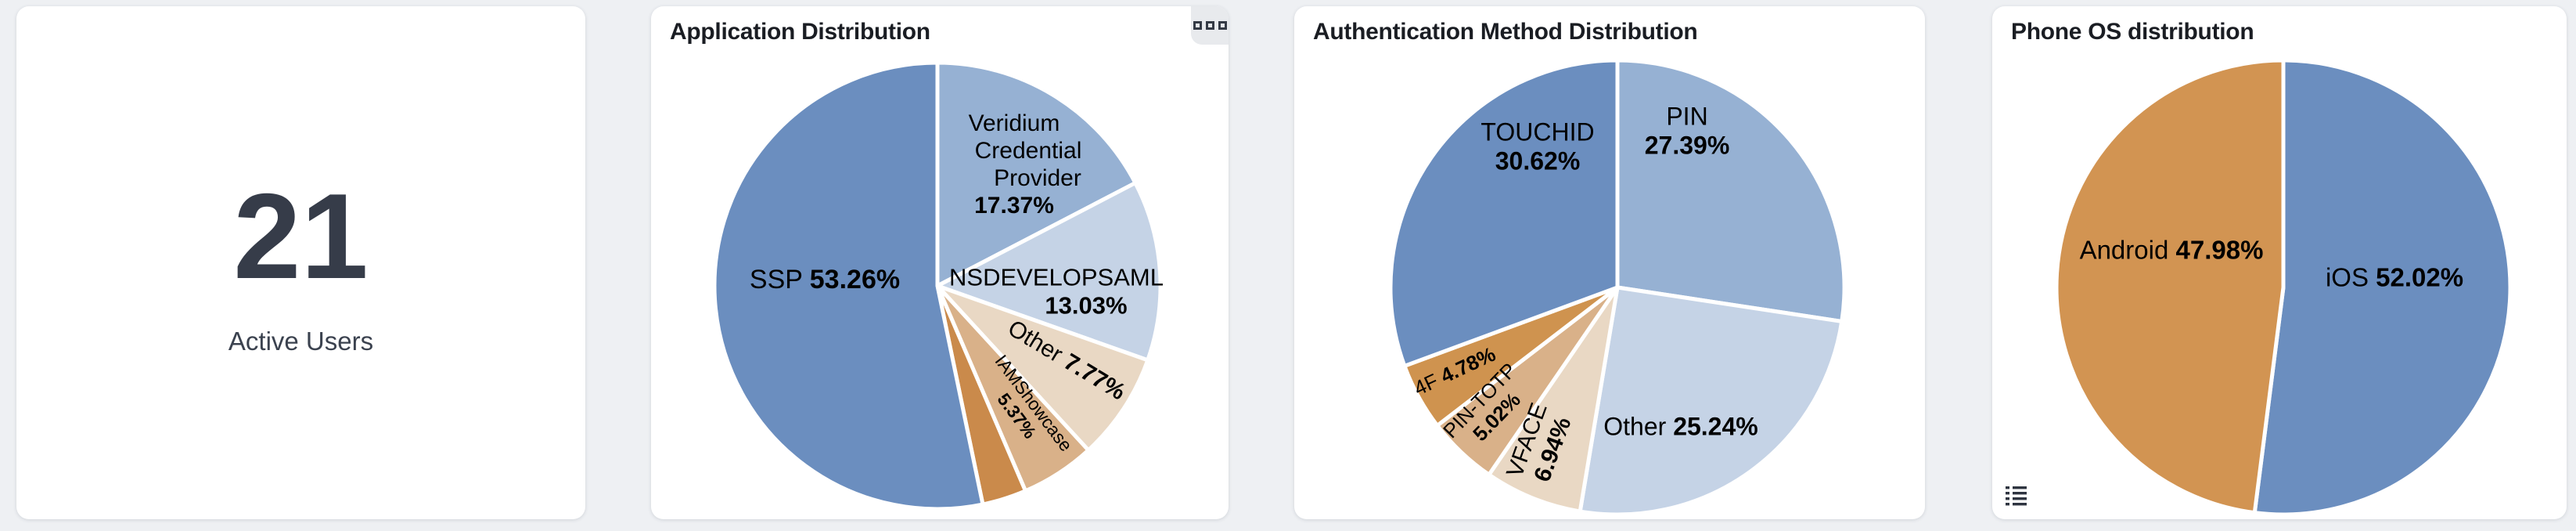 The image size is (2576, 531). What do you see at coordinates (2172, 250) in the screenshot?
I see `pie-label: Android 47.98%` at bounding box center [2172, 250].